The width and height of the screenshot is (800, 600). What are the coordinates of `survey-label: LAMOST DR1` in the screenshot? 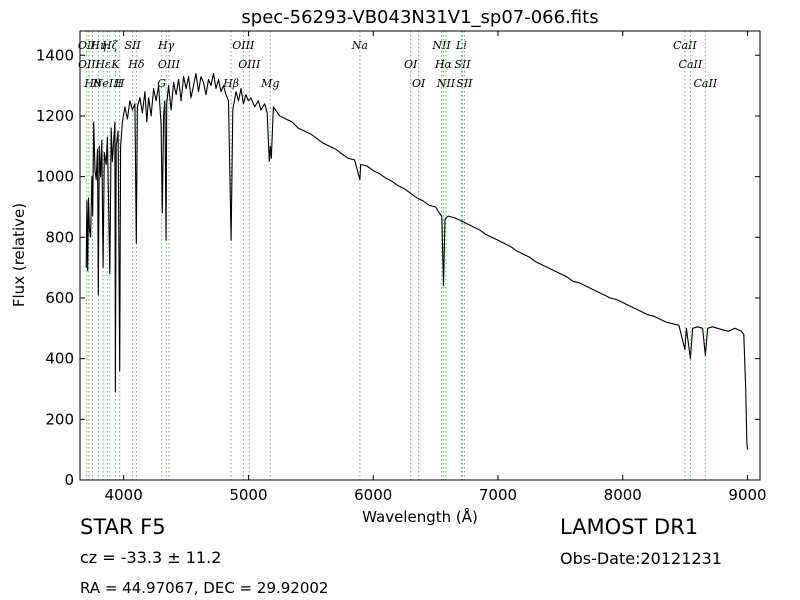 It's located at (629, 527).